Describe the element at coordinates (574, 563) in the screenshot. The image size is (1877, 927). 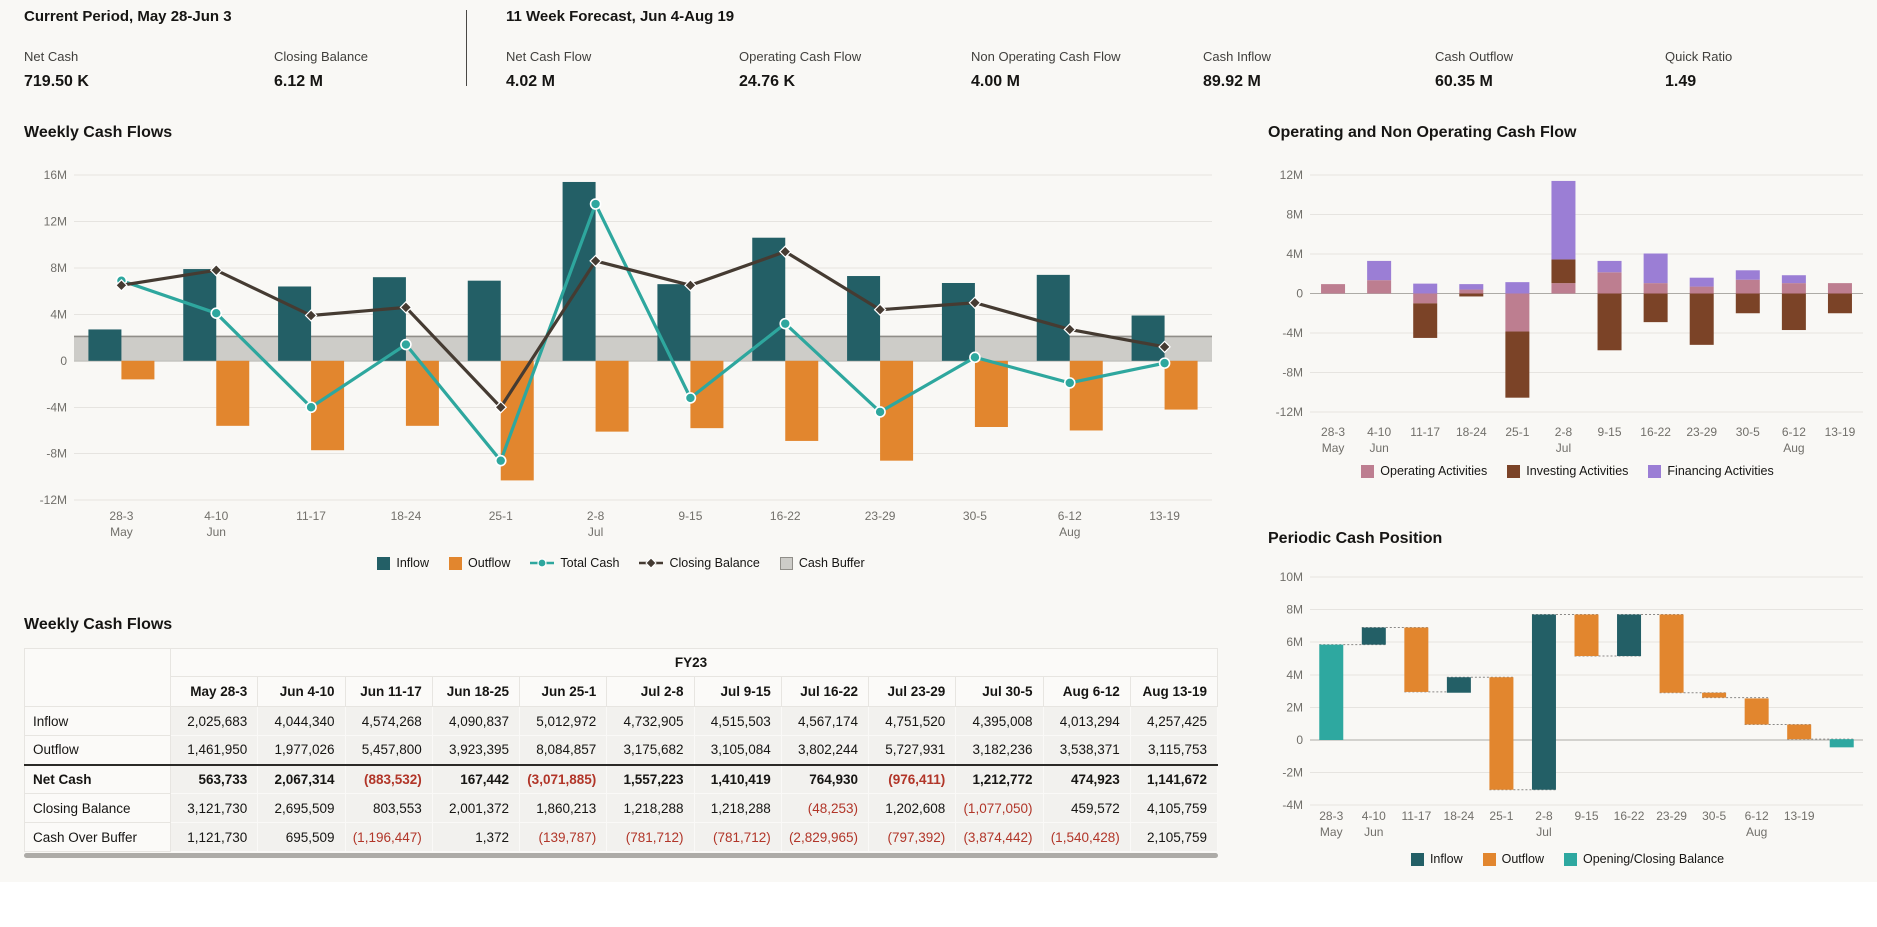
I see `legend-item-total-cash: Total Cash` at that location.